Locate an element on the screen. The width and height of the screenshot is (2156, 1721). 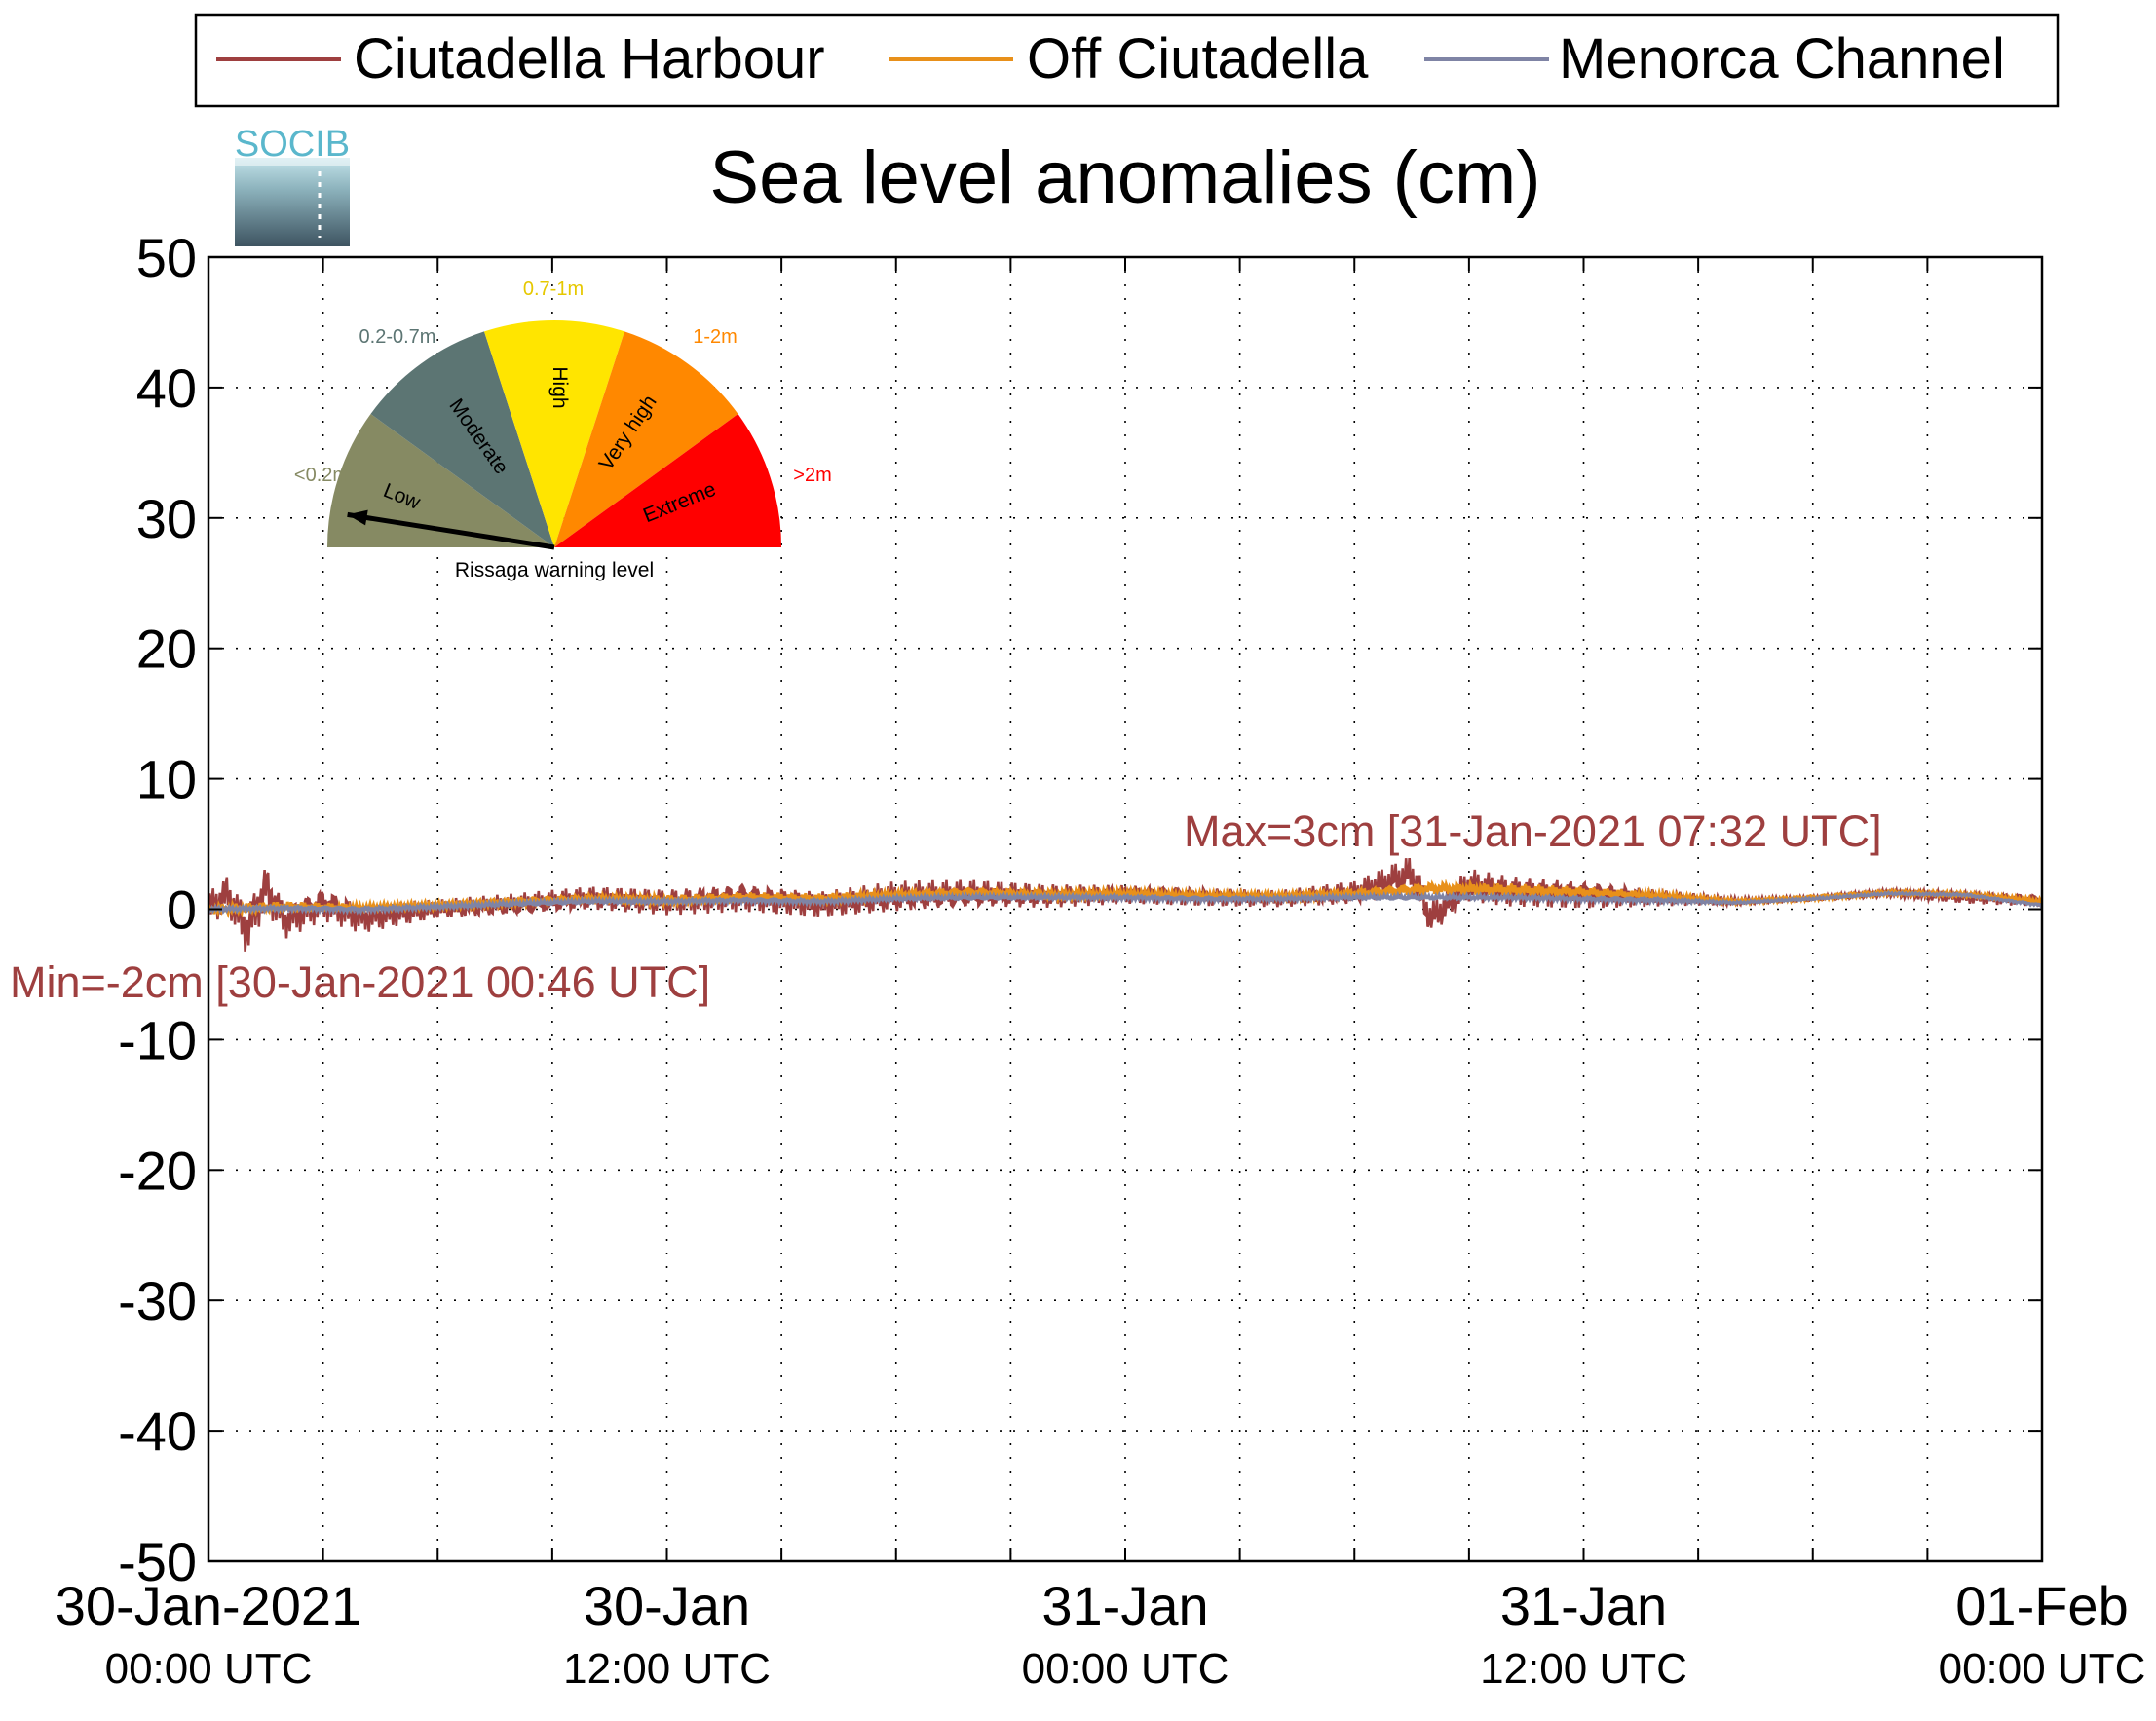
min-annotation: Min=-2cm [30-Jan-2021 00:46 UTC] is located at coordinates (360, 982).